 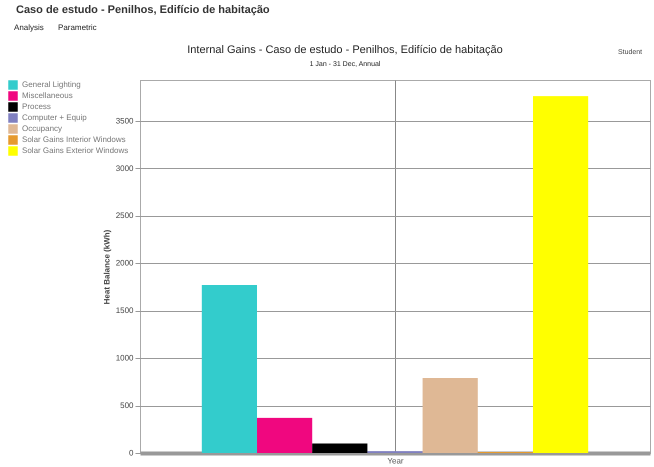 I want to click on y-tick-label: 2000, so click(x=125, y=263).